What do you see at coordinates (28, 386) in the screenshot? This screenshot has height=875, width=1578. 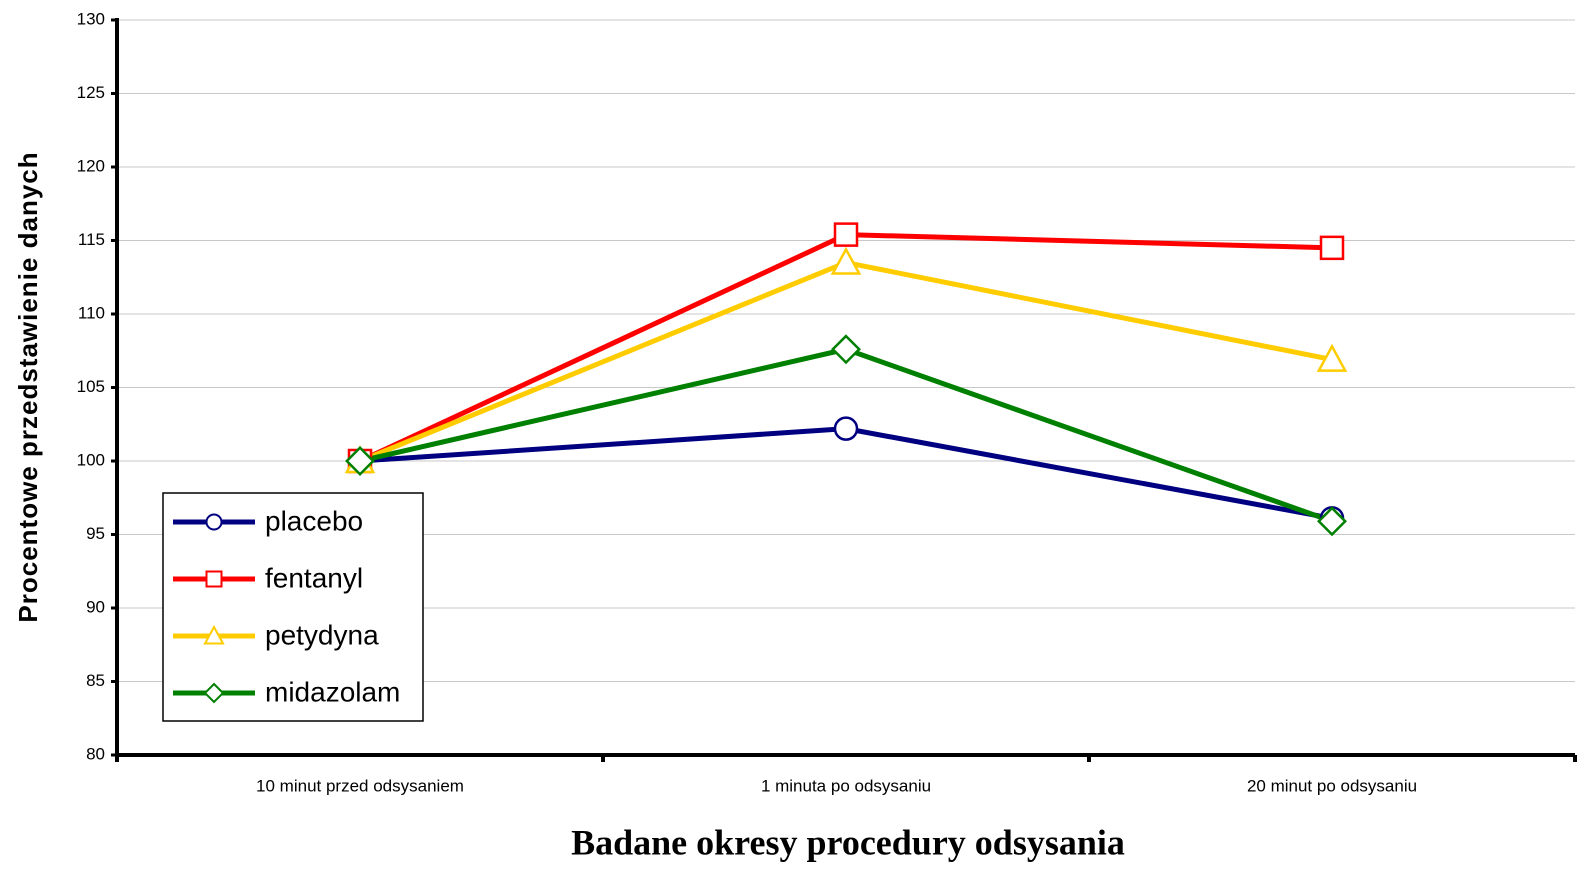 I see `y-axis-label: Procentowe przedstawienie danych` at bounding box center [28, 386].